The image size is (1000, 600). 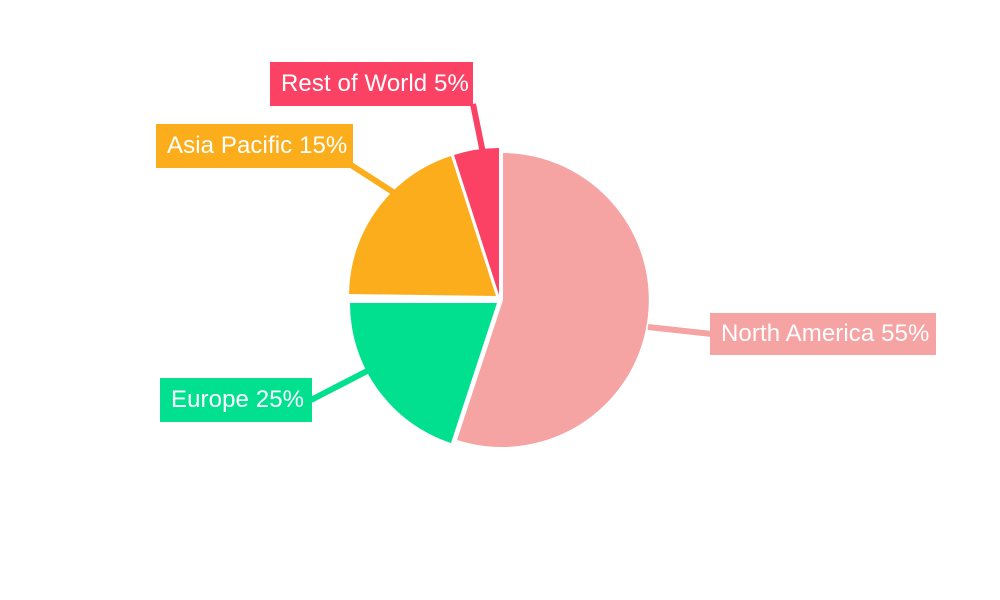 I want to click on pie-label-rest-of-world: Rest of World 5%, so click(x=371, y=84).